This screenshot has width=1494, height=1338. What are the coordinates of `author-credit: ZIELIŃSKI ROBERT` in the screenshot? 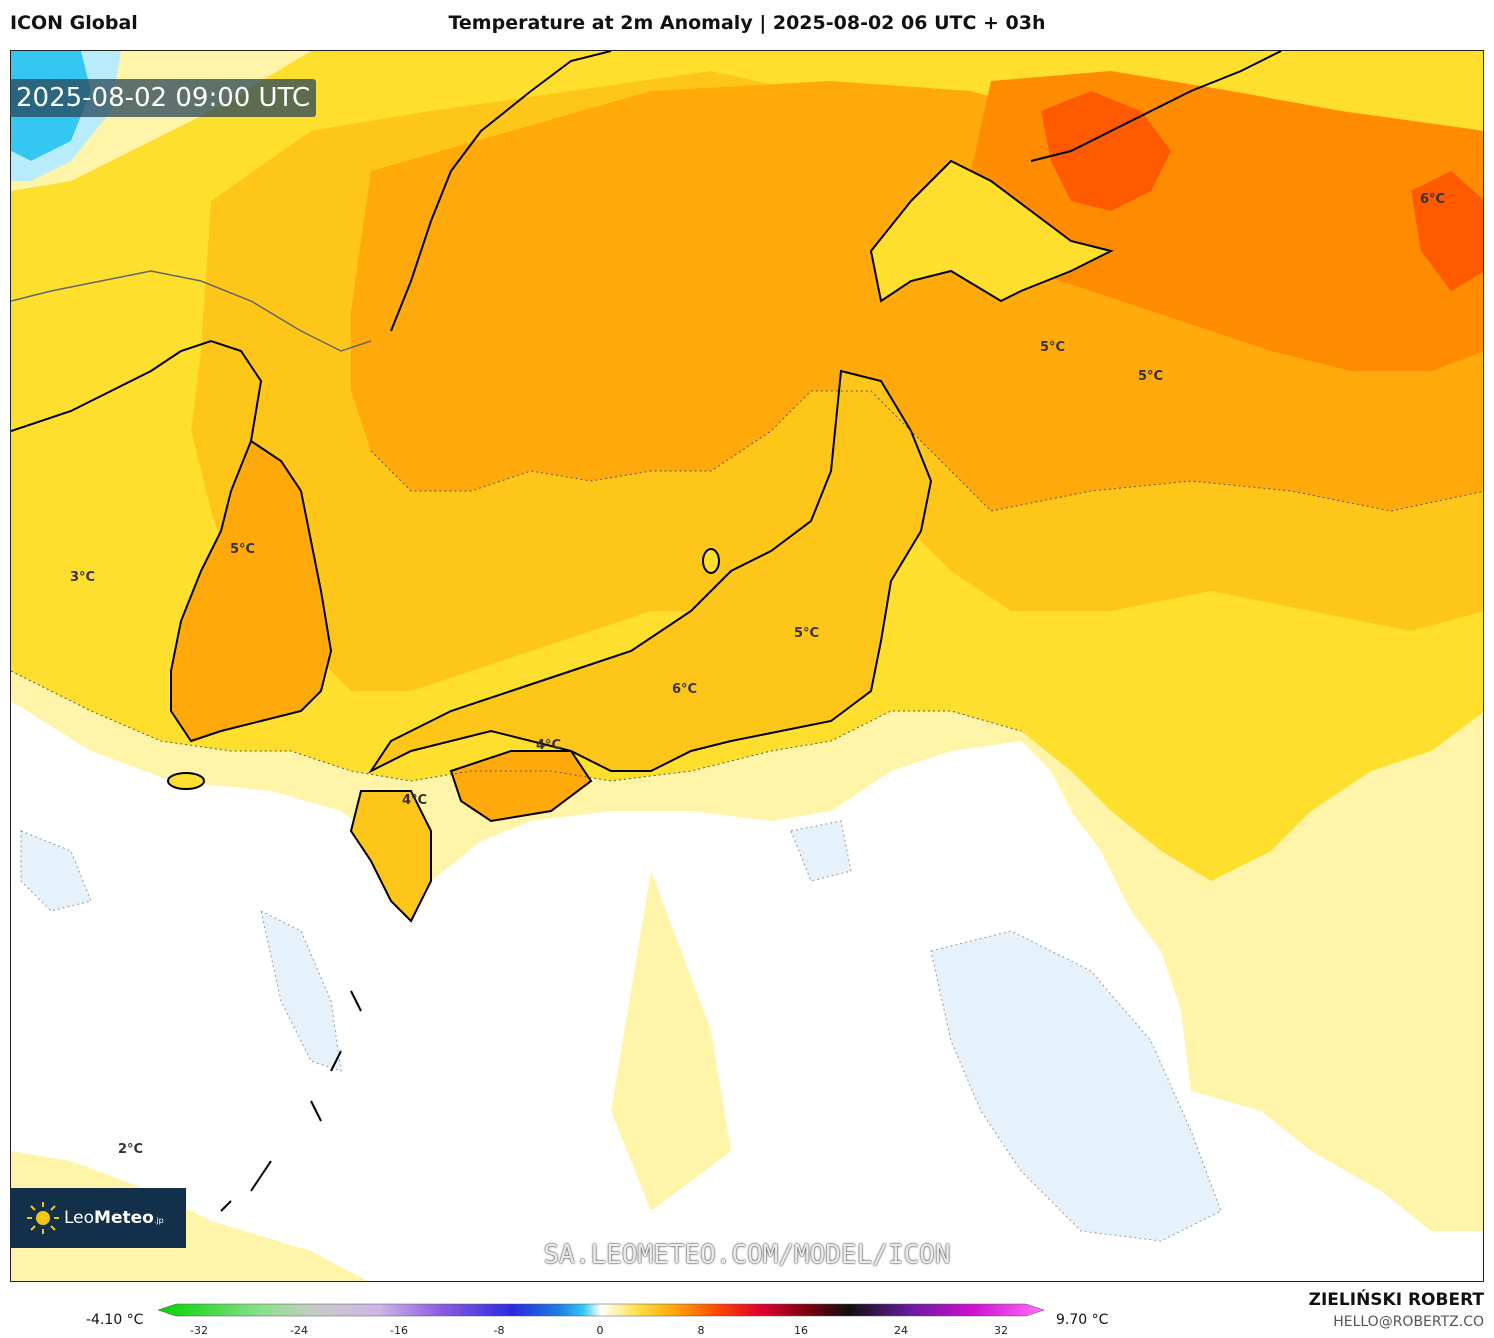 It's located at (1396, 1300).